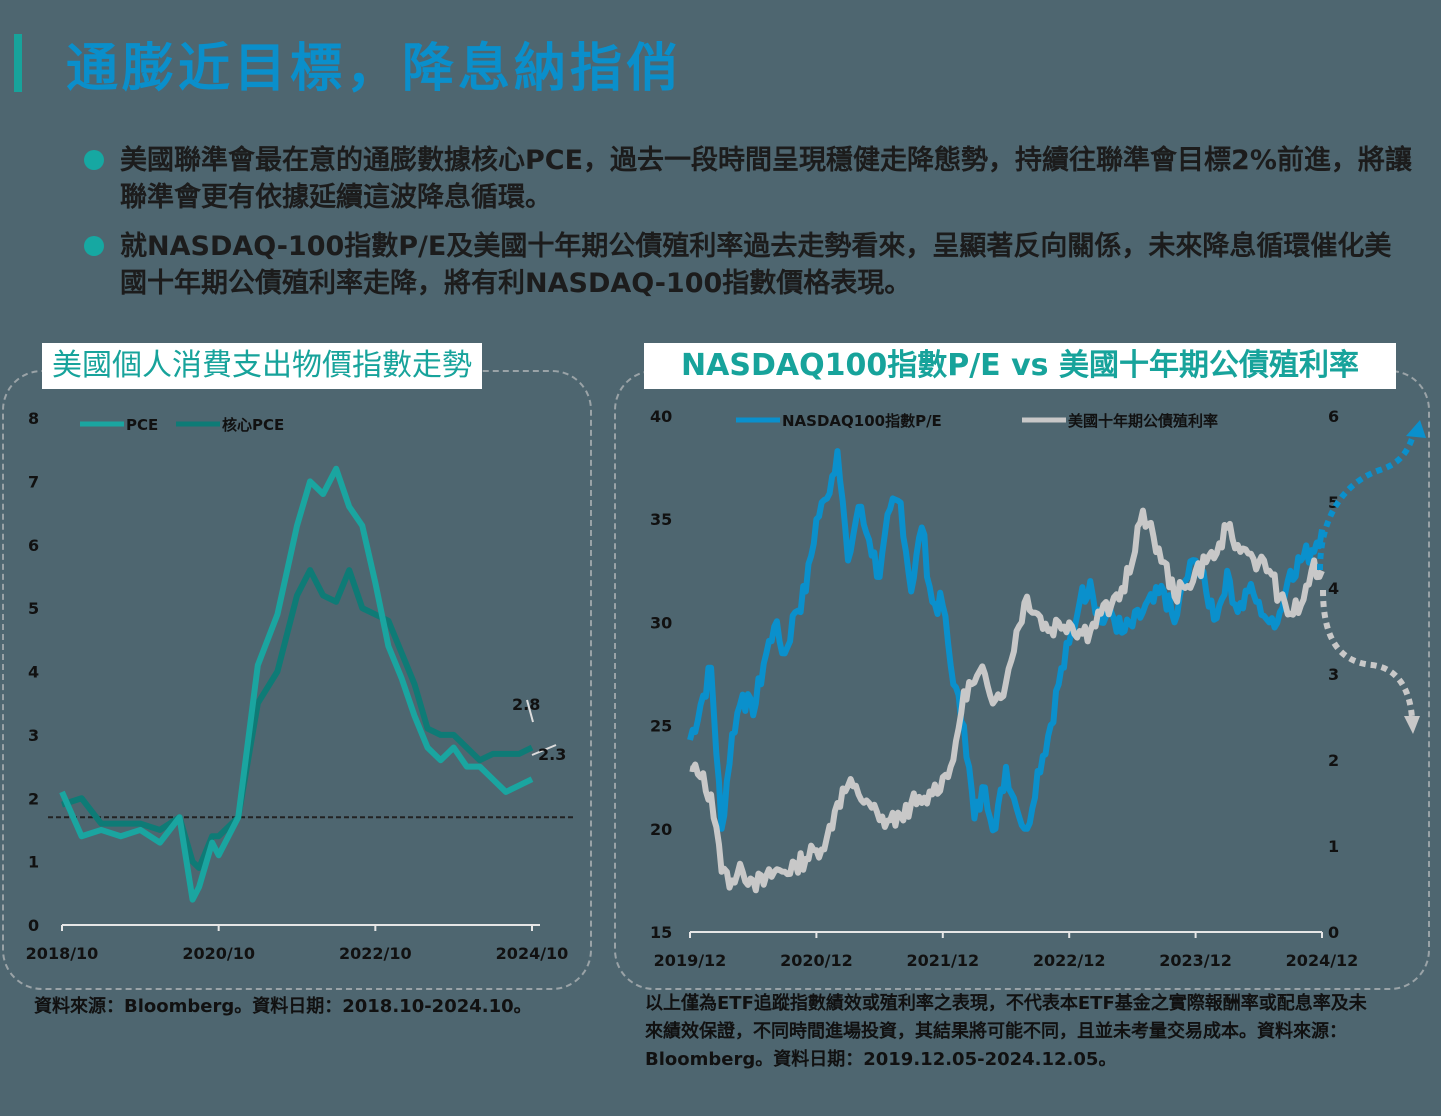 Image resolution: width=1441 pixels, height=1116 pixels. I want to click on pce-latest-label: 2.3, so click(552, 754).